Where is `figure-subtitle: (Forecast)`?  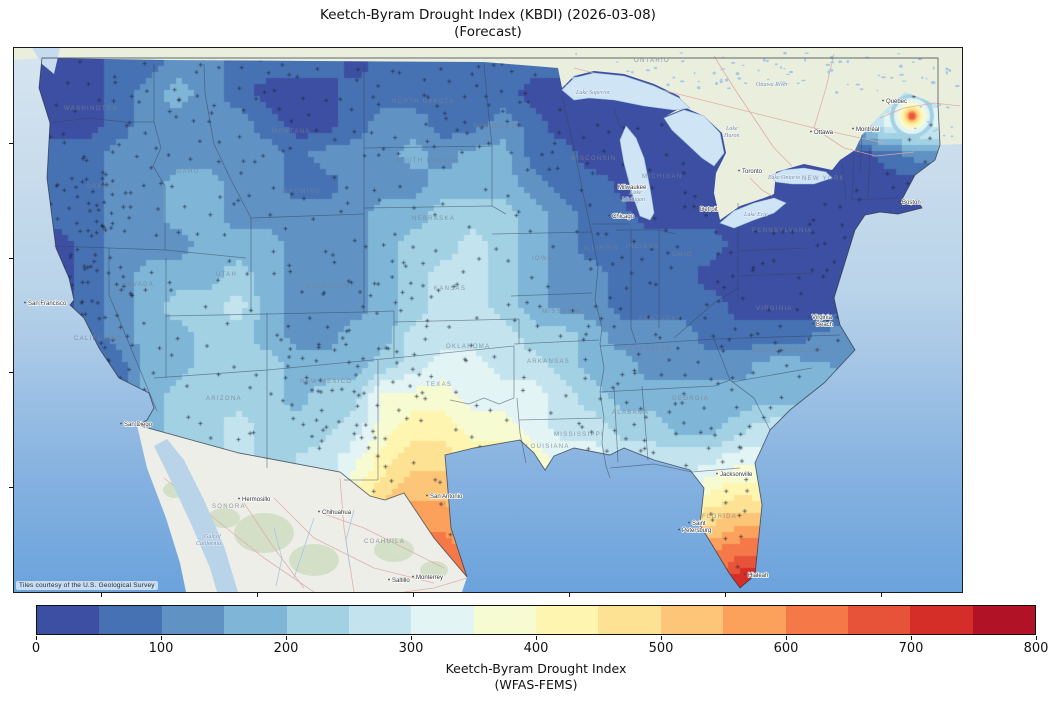
figure-subtitle: (Forecast) is located at coordinates (488, 32).